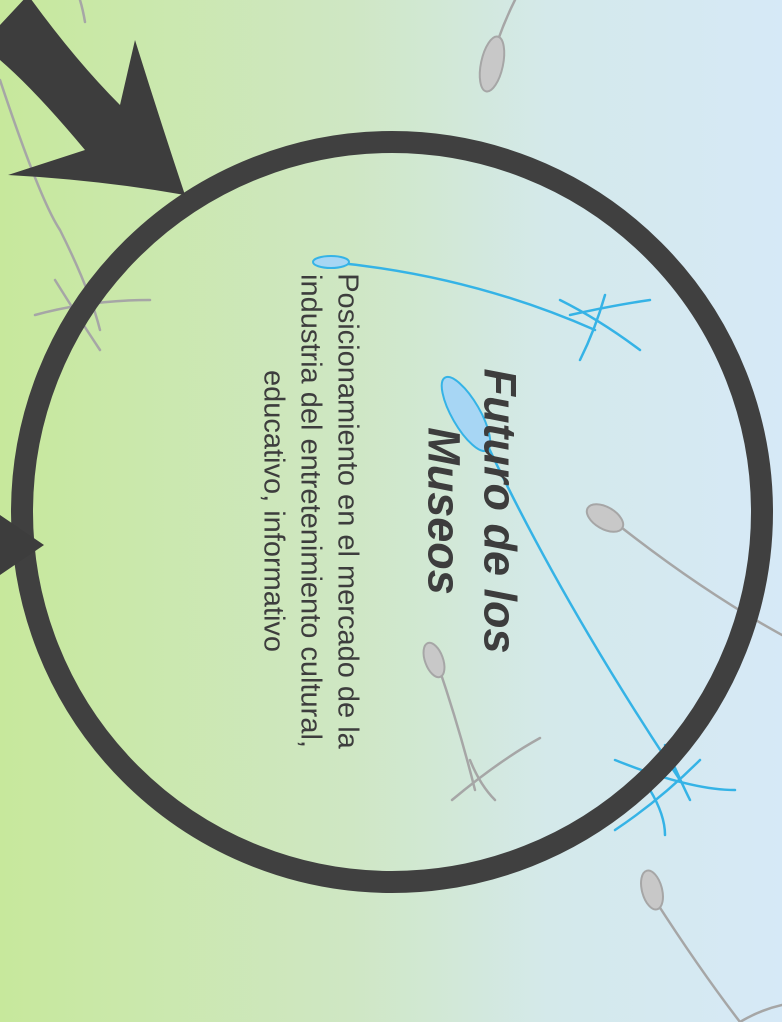 The height and width of the screenshot is (1022, 782). Describe the element at coordinates (22, 545) in the screenshot. I see `arrowhead-left` at that location.